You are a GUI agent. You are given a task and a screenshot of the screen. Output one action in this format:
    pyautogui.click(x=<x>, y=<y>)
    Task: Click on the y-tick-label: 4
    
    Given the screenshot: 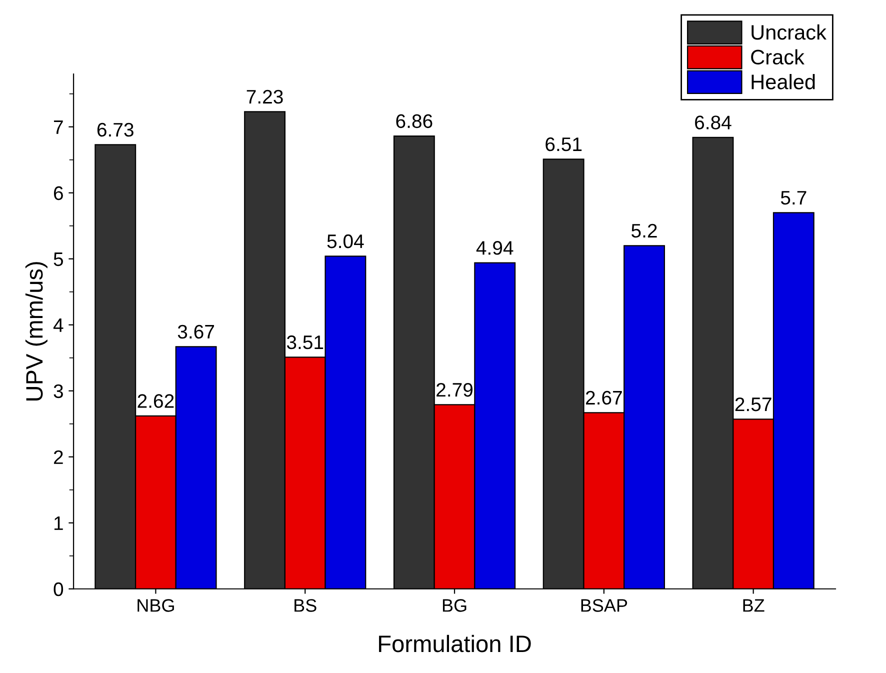 What is the action you would take?
    pyautogui.click(x=58, y=325)
    